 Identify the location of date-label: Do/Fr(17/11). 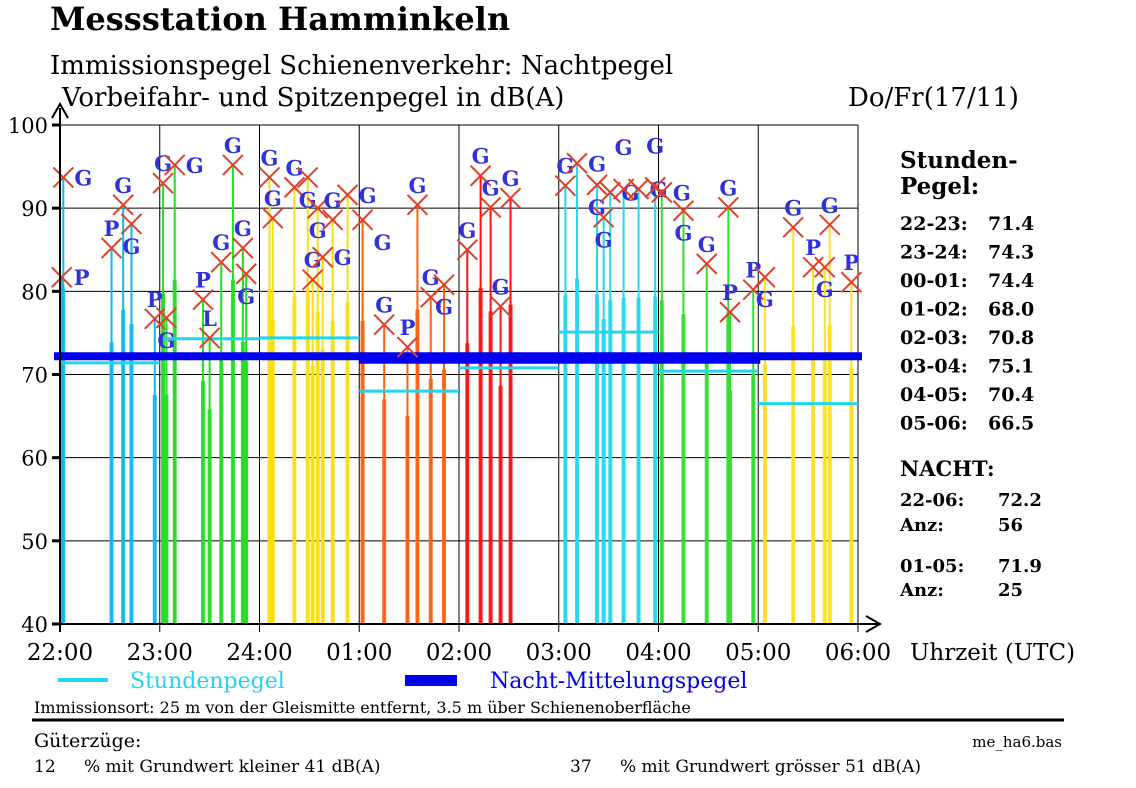
(933, 98).